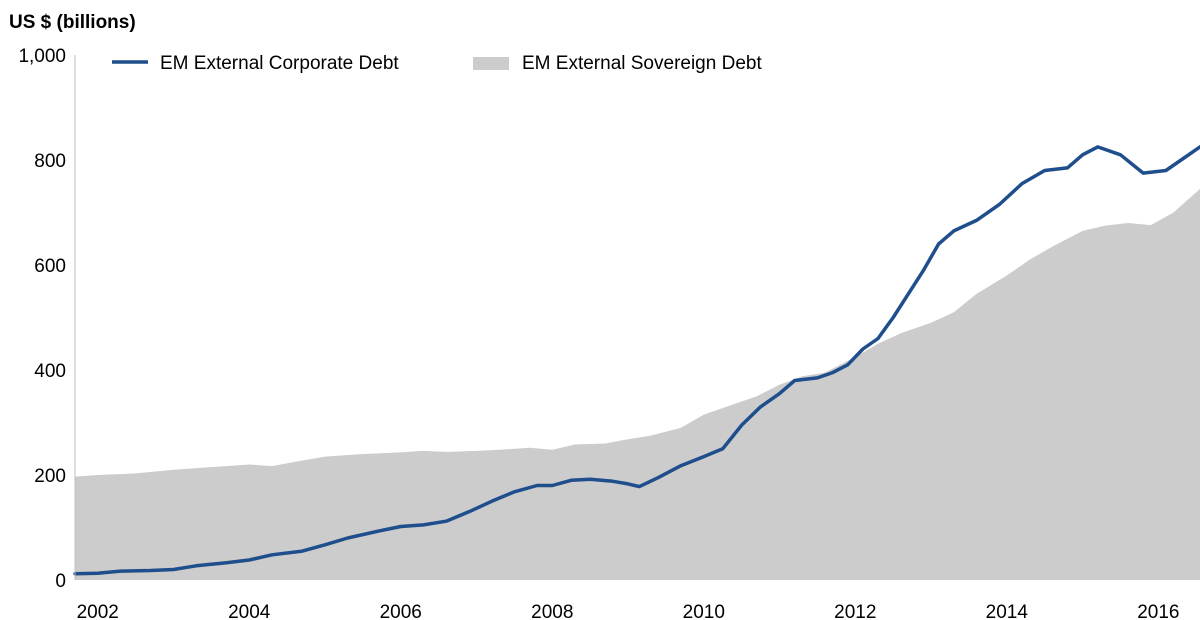 This screenshot has width=1200, height=620. I want to click on x-tick-label: 2016, so click(1158, 611).